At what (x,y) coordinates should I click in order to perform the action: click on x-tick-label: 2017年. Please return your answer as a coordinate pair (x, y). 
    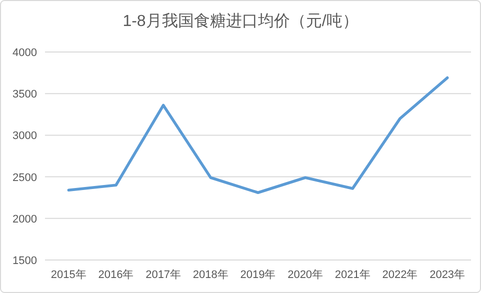
    Looking at the image, I should click on (164, 275).